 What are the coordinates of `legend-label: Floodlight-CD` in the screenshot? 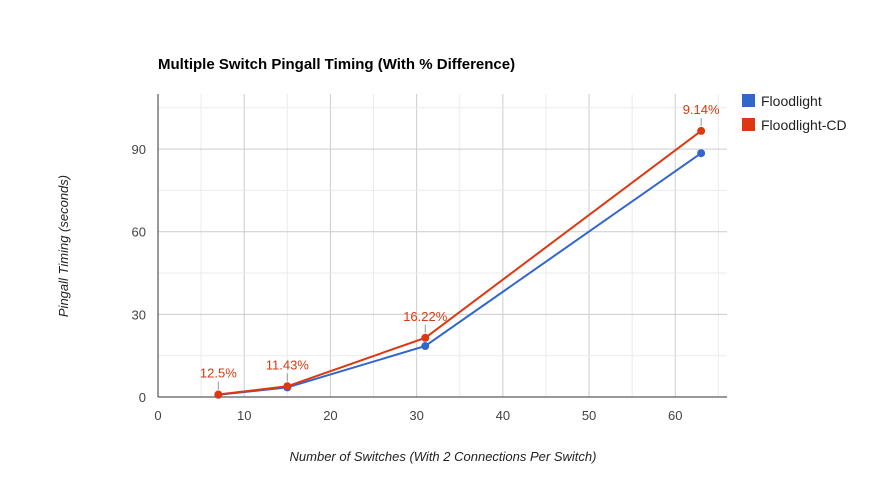 It's located at (804, 125).